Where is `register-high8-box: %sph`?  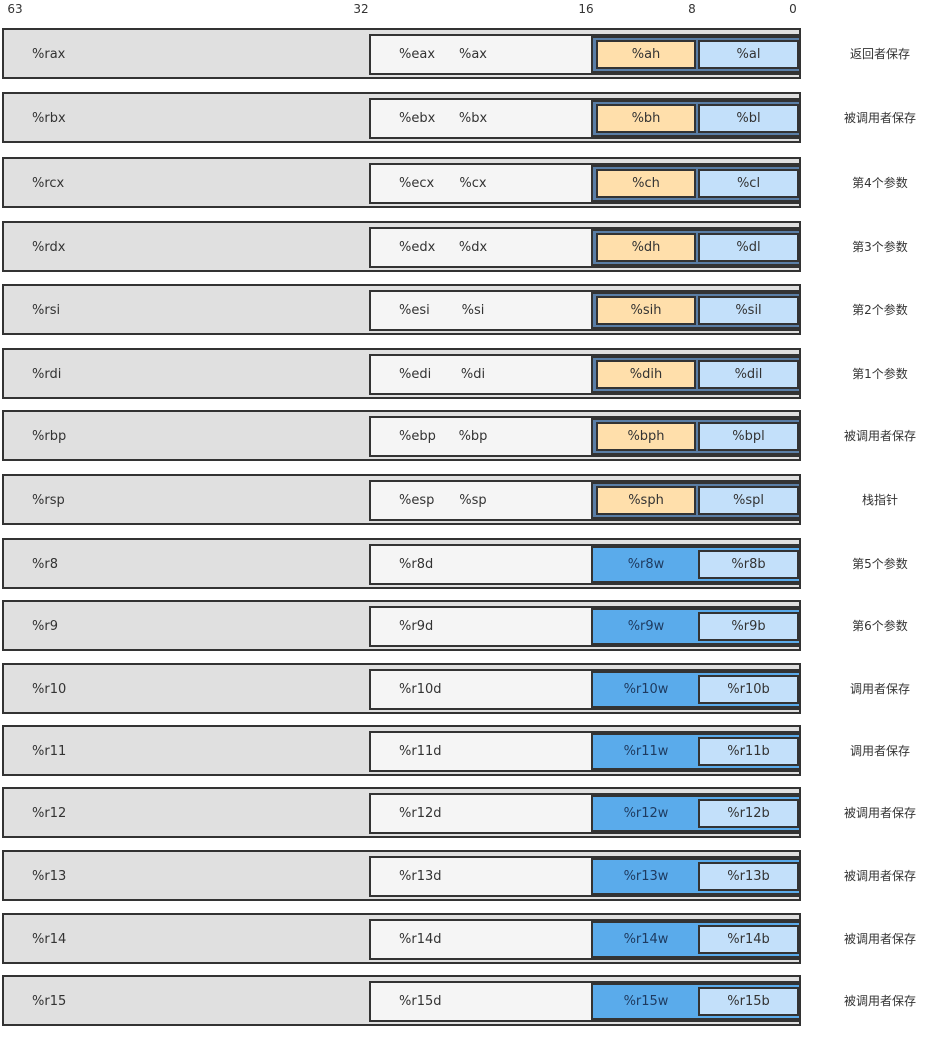
register-high8-box: %sph is located at coordinates (646, 500).